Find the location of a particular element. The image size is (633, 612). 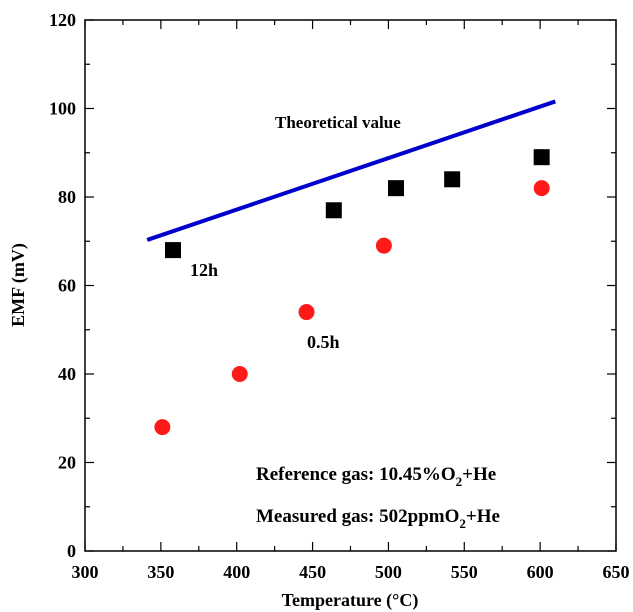

y-axis-label: EMF (mV) is located at coordinates (18, 285).